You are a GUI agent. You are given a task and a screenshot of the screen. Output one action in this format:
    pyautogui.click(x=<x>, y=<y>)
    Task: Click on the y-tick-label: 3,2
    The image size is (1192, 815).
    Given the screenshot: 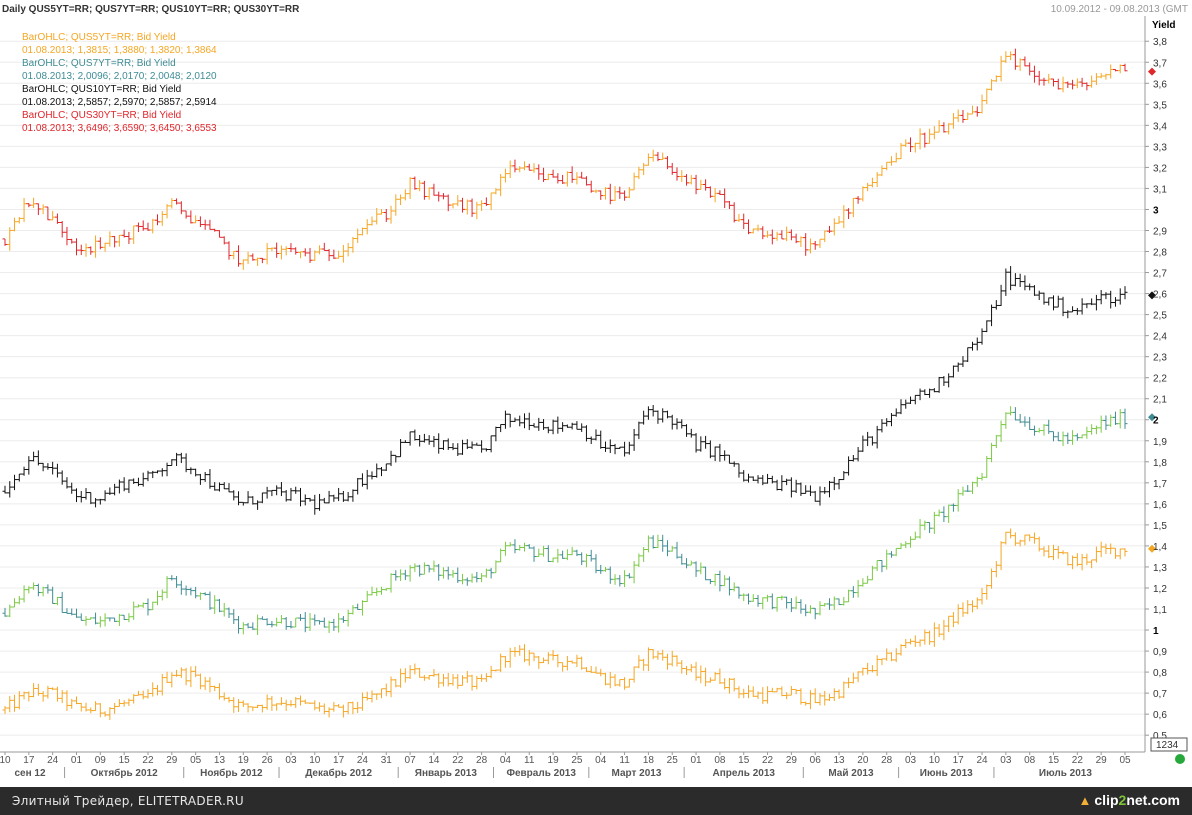 What is the action you would take?
    pyautogui.click(x=1160, y=168)
    